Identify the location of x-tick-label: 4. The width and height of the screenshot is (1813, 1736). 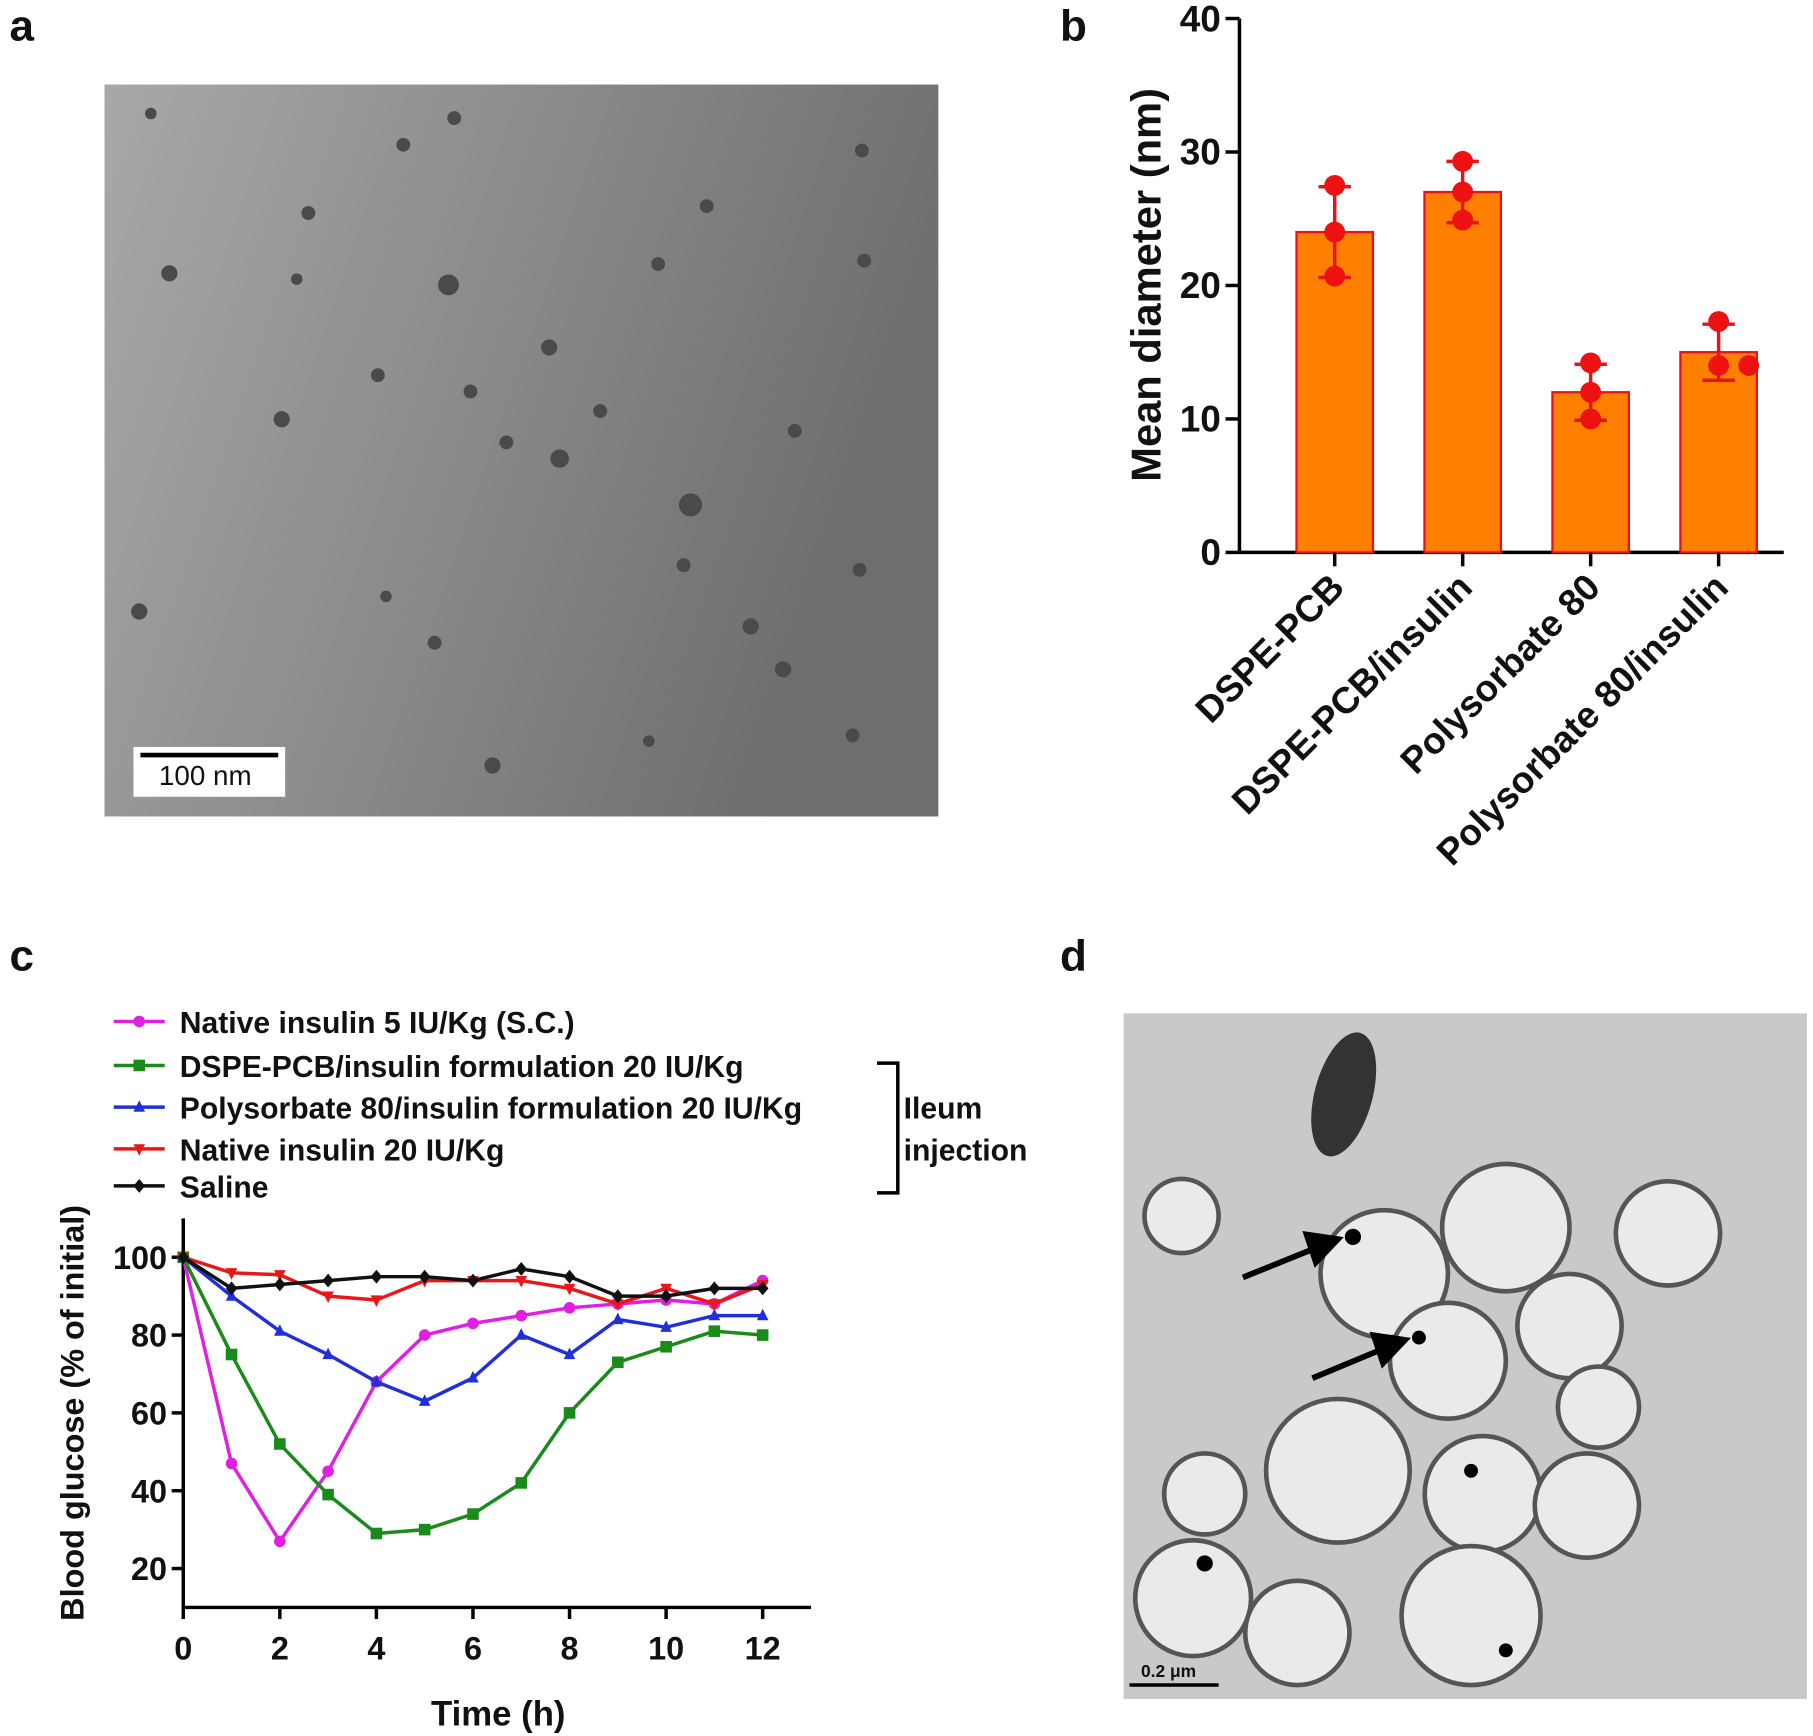
(376, 1649).